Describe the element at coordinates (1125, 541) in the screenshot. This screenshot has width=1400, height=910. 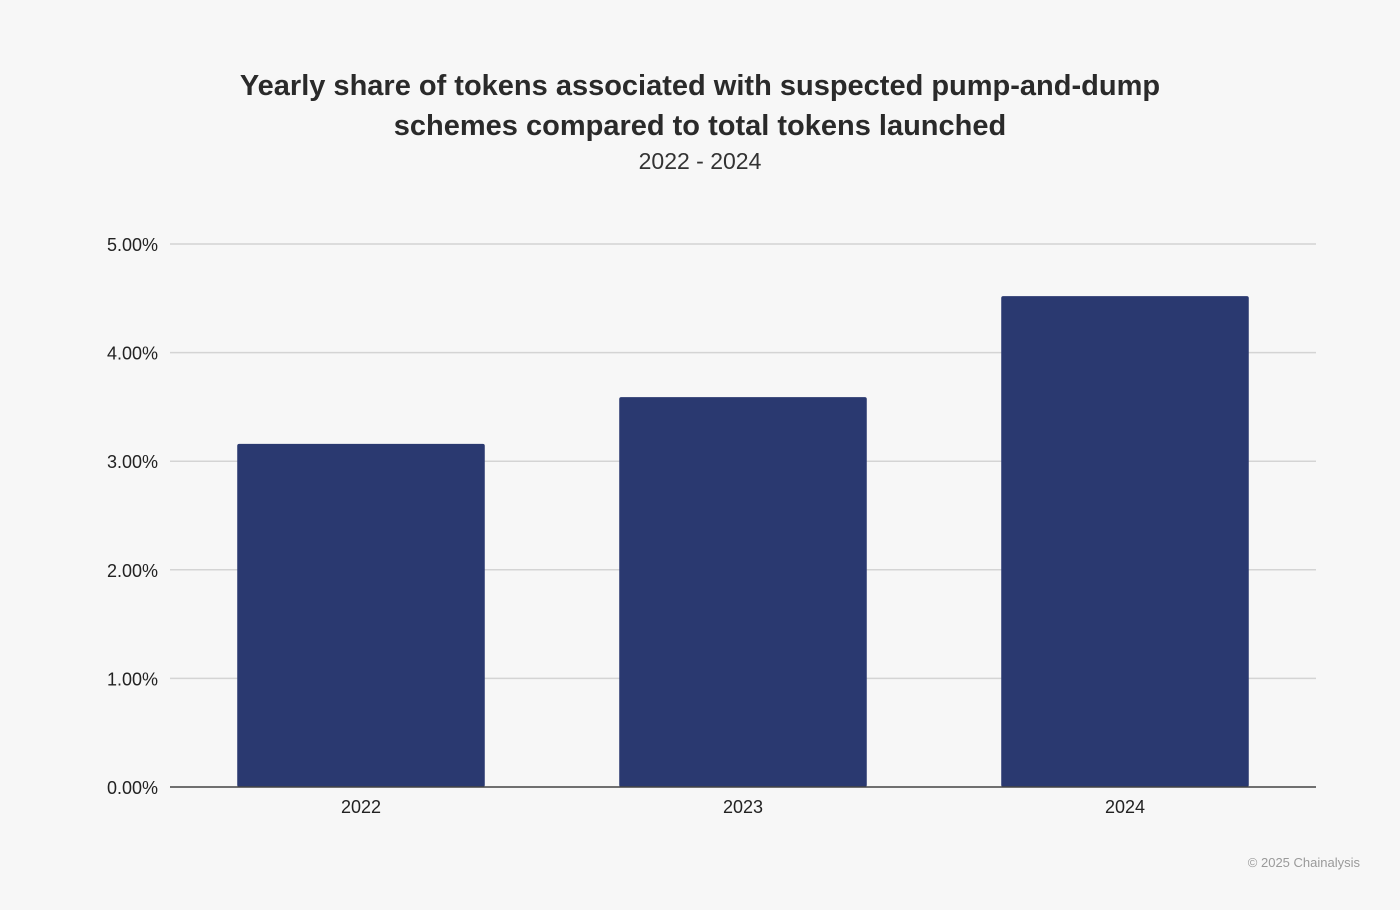
I see `bar-2024` at that location.